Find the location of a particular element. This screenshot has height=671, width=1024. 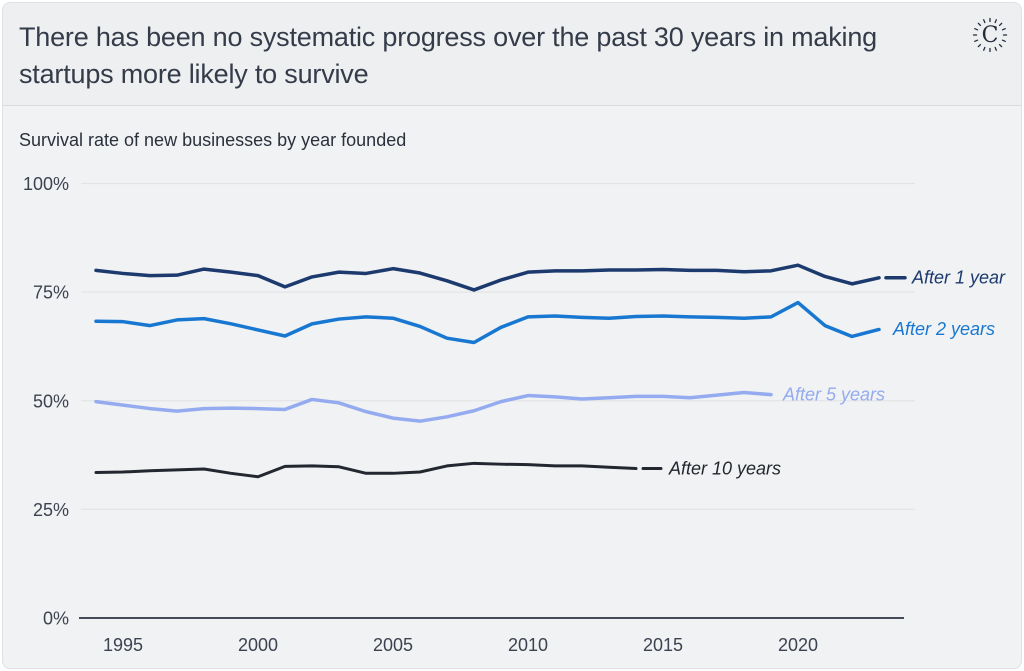

series-line-after-1-year is located at coordinates (487, 277).